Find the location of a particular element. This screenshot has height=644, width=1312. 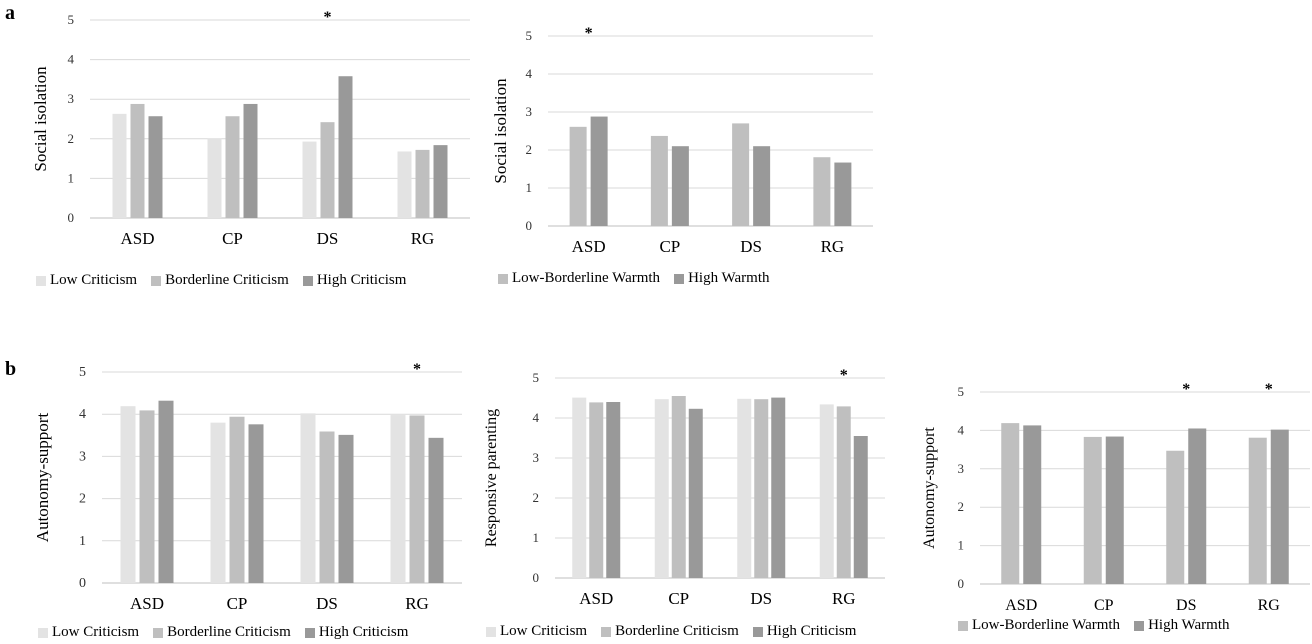

bar-ds-high-criticism is located at coordinates (778, 487).